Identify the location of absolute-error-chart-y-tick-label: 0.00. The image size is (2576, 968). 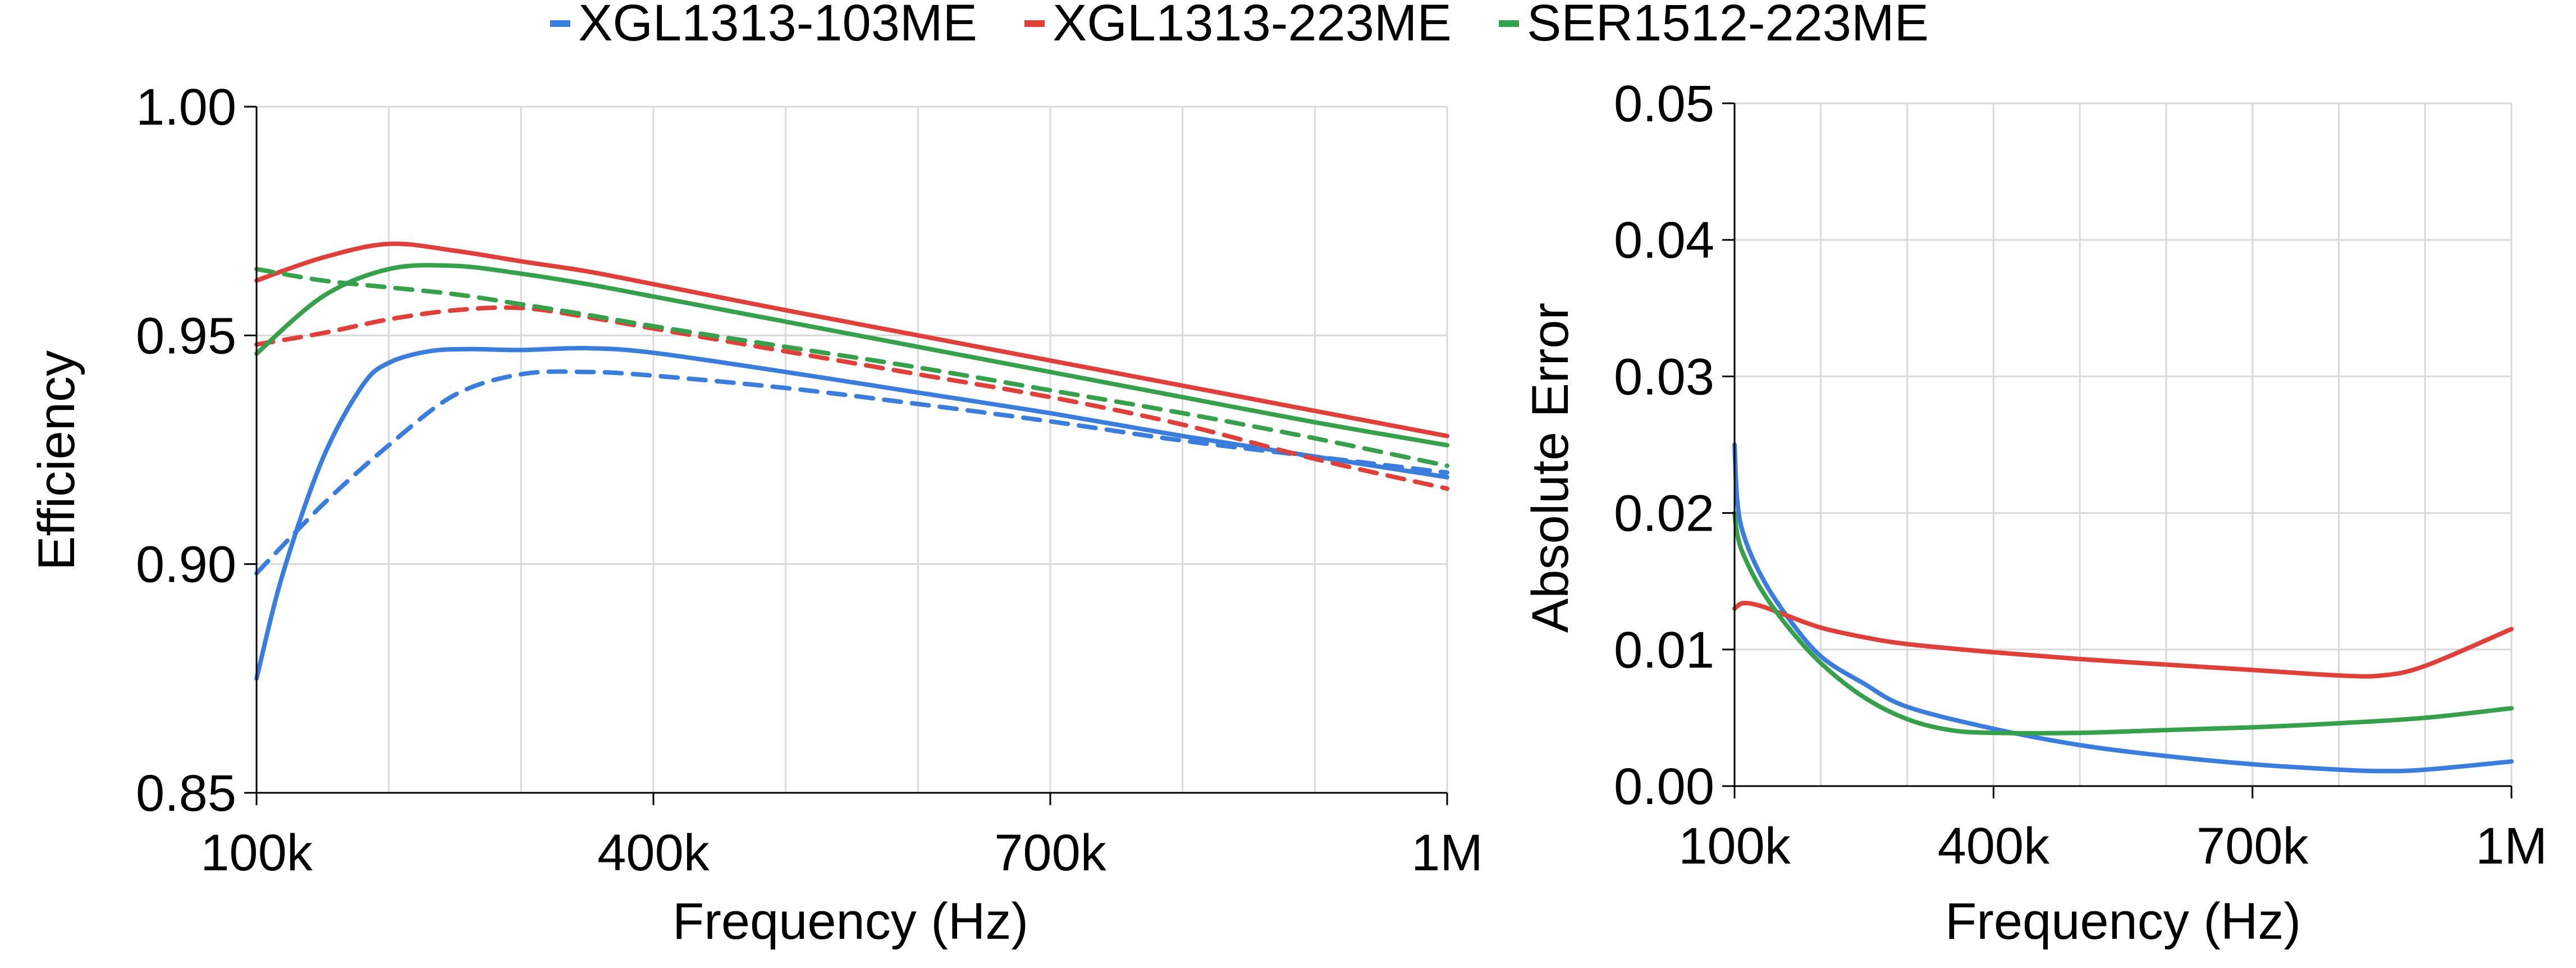
(1664, 786).